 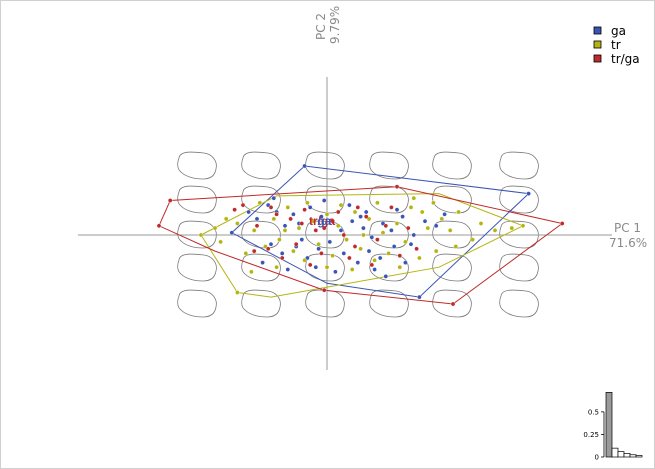 What do you see at coordinates (197, 199) in the screenshot?
I see `shape-outline-r1-c0` at bounding box center [197, 199].